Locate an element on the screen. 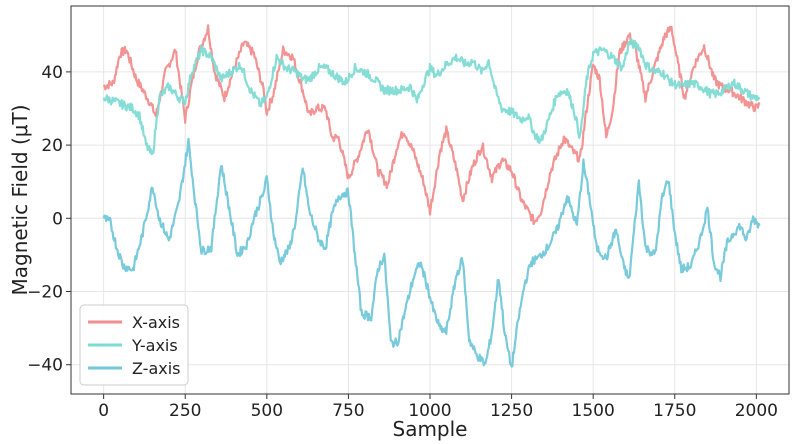 The width and height of the screenshot is (793, 444). x-tick-label: 1250 is located at coordinates (511, 411).